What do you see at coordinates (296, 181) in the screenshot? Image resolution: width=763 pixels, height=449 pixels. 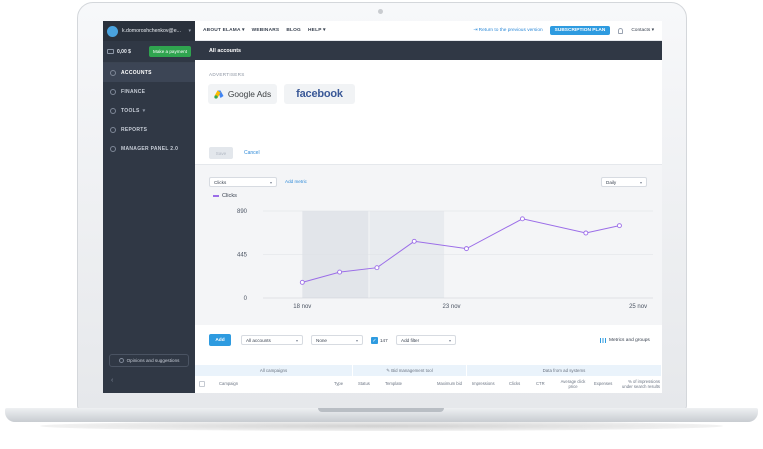 I see `add-metric-link: Add metric` at bounding box center [296, 181].